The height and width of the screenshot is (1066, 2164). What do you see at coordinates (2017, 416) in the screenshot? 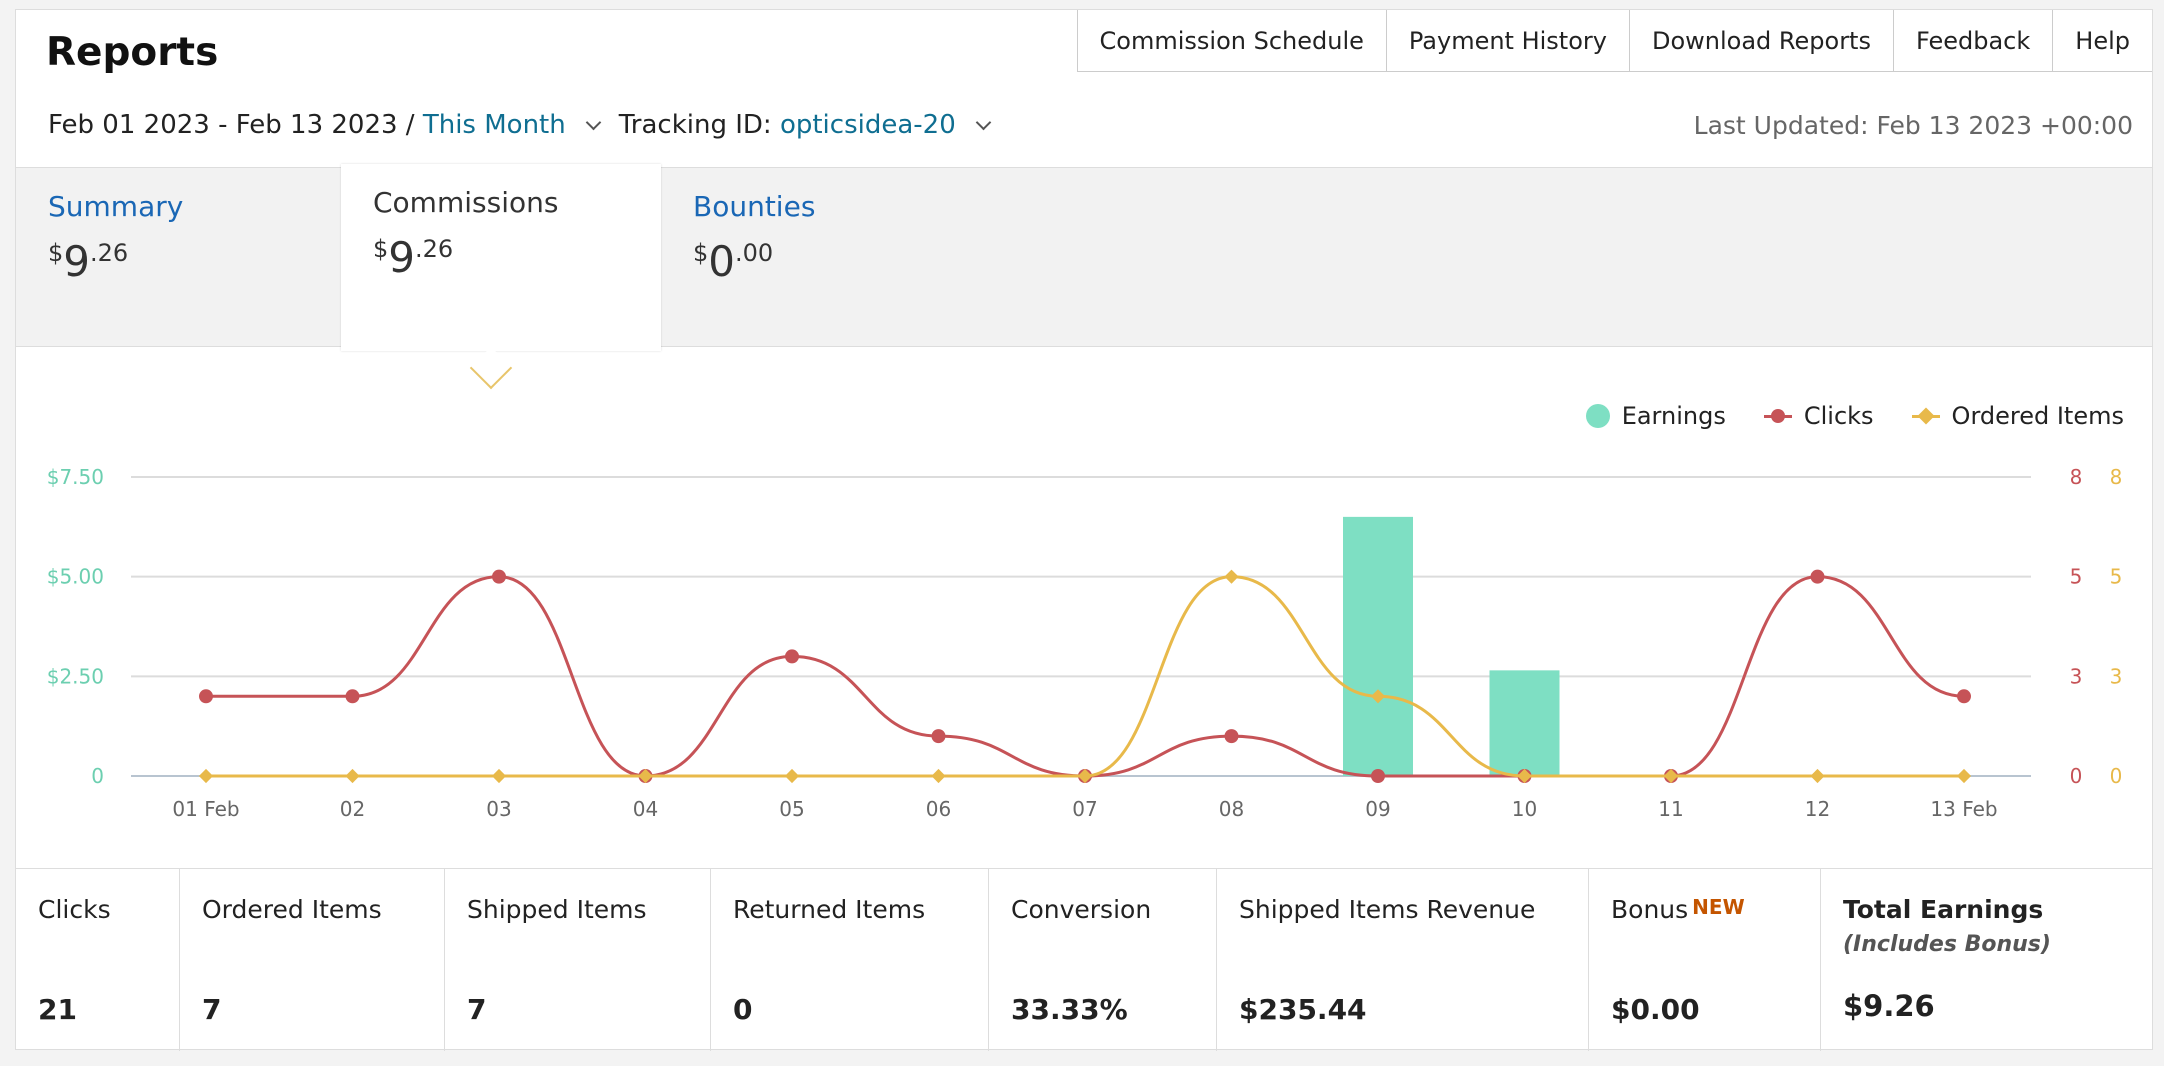
I see `legend-ordered-items: Ordered Items` at bounding box center [2017, 416].